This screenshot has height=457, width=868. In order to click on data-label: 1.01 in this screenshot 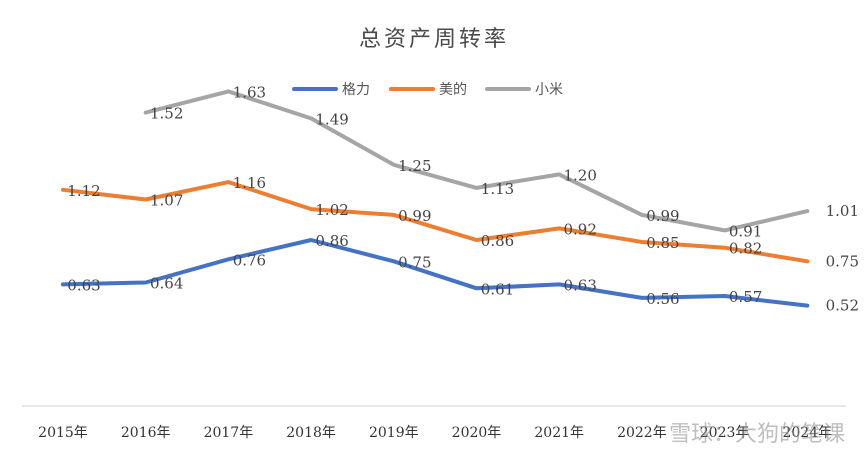, I will do `click(842, 211)`.